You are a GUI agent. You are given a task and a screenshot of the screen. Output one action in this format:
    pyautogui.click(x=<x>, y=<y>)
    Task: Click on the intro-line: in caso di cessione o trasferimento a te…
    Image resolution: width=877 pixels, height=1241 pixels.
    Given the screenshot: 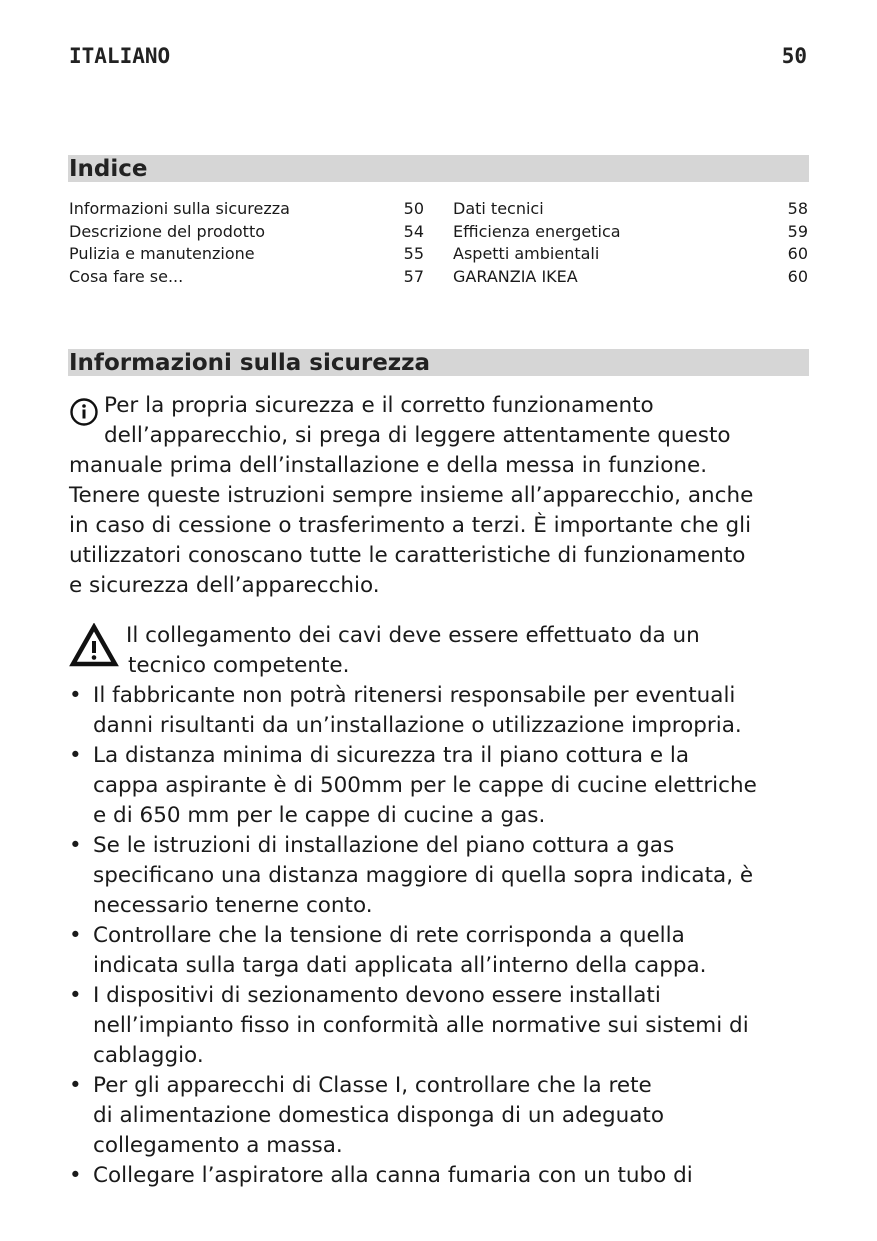 What is the action you would take?
    pyautogui.click(x=410, y=525)
    